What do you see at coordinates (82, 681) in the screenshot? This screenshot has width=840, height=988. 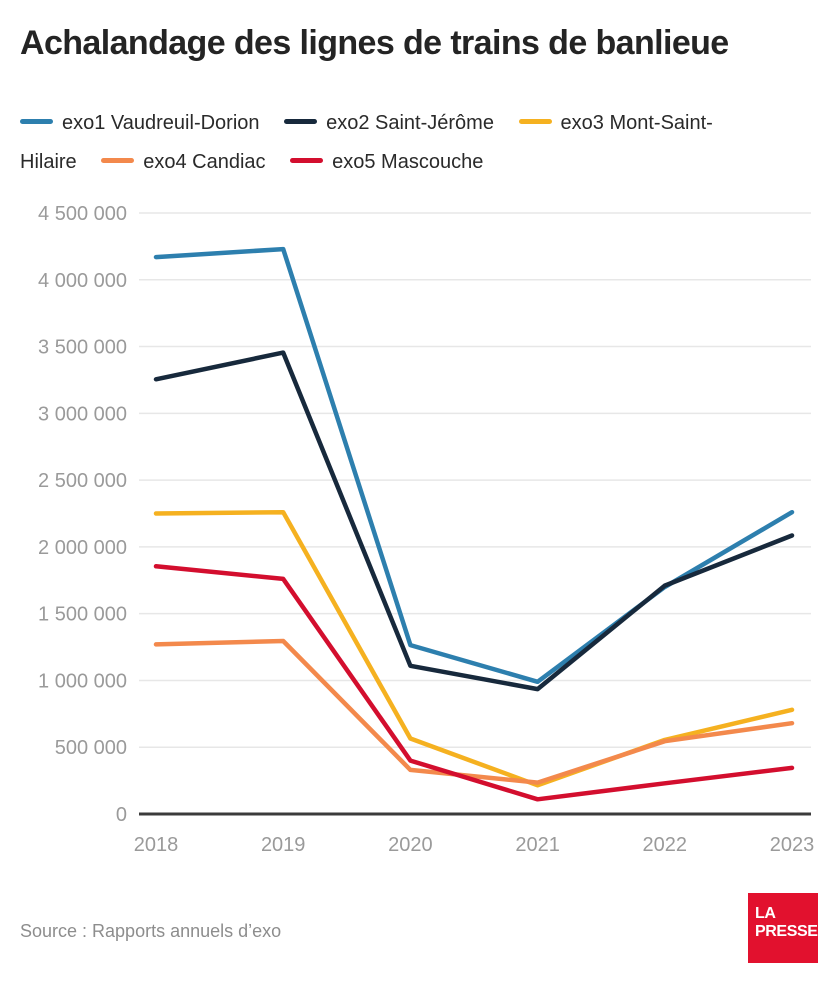 I see `y-tick-label: 1 000 000` at bounding box center [82, 681].